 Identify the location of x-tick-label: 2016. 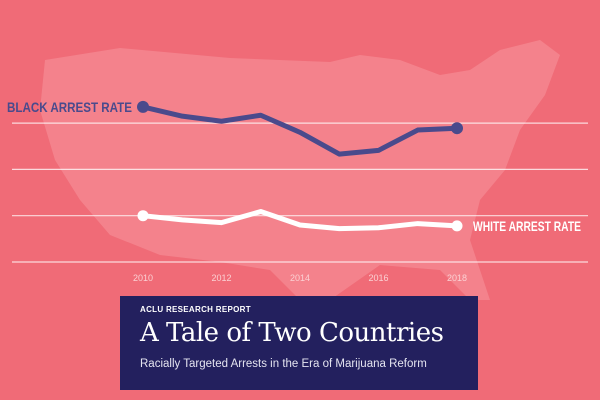
(378, 278).